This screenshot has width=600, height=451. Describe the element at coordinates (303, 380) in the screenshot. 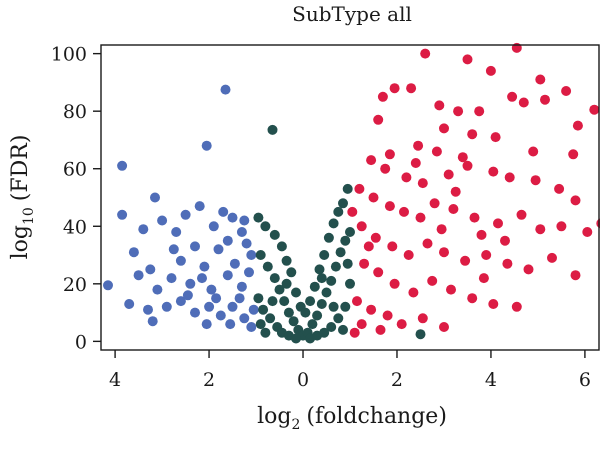

I see `x-tick-label: 0` at that location.